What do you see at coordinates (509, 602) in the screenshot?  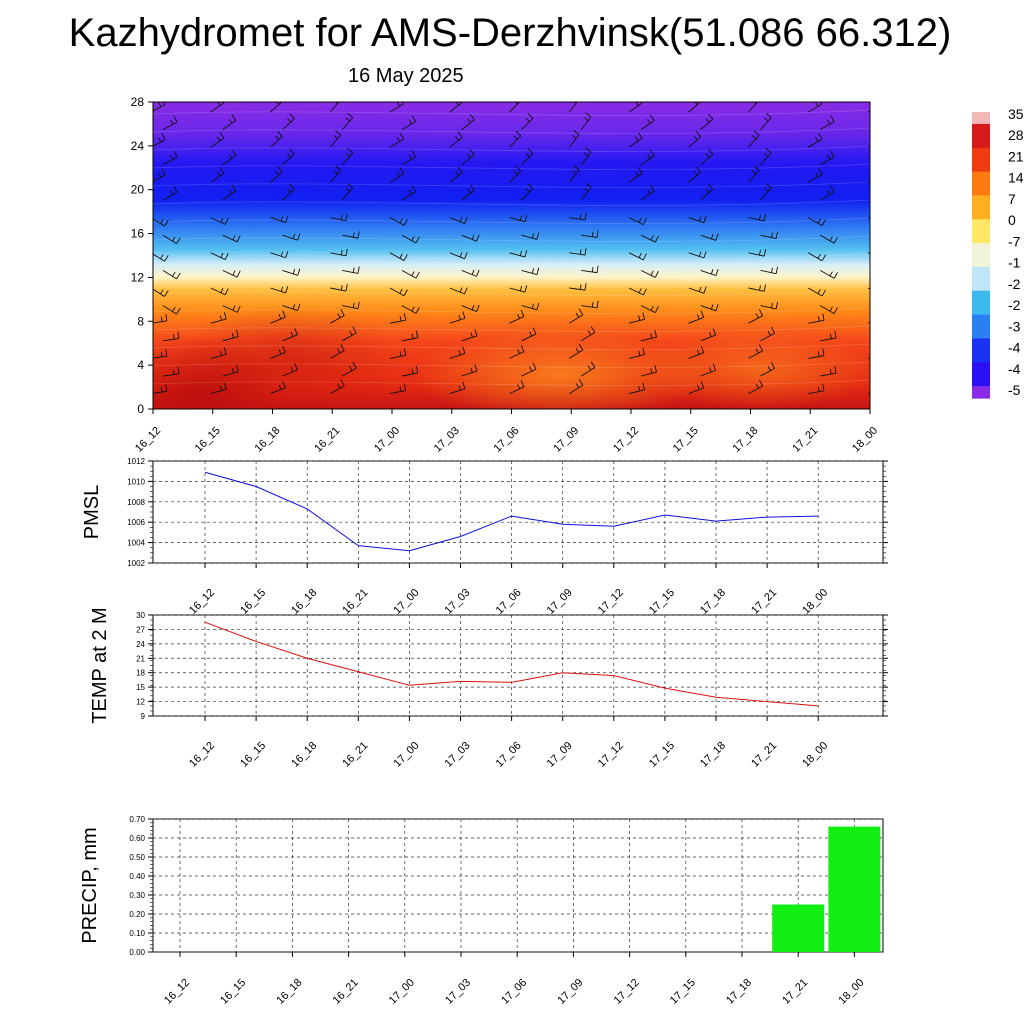 I see `x-tick-label: 17_06` at bounding box center [509, 602].